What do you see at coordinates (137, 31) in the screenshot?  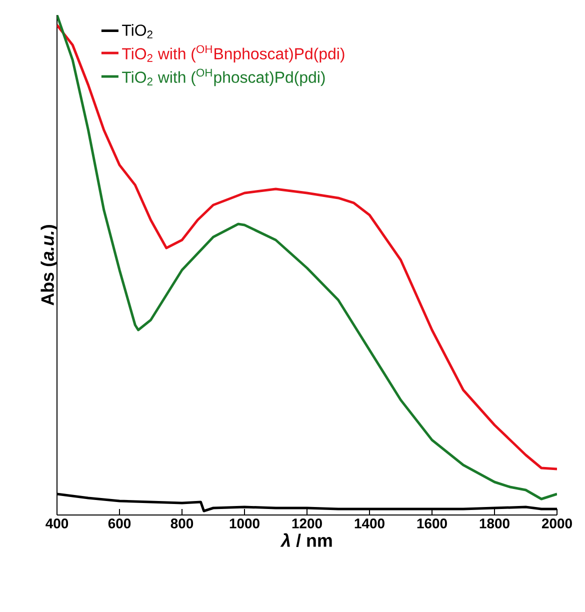 I see `legend-label: TiO$_{2}$` at bounding box center [137, 31].